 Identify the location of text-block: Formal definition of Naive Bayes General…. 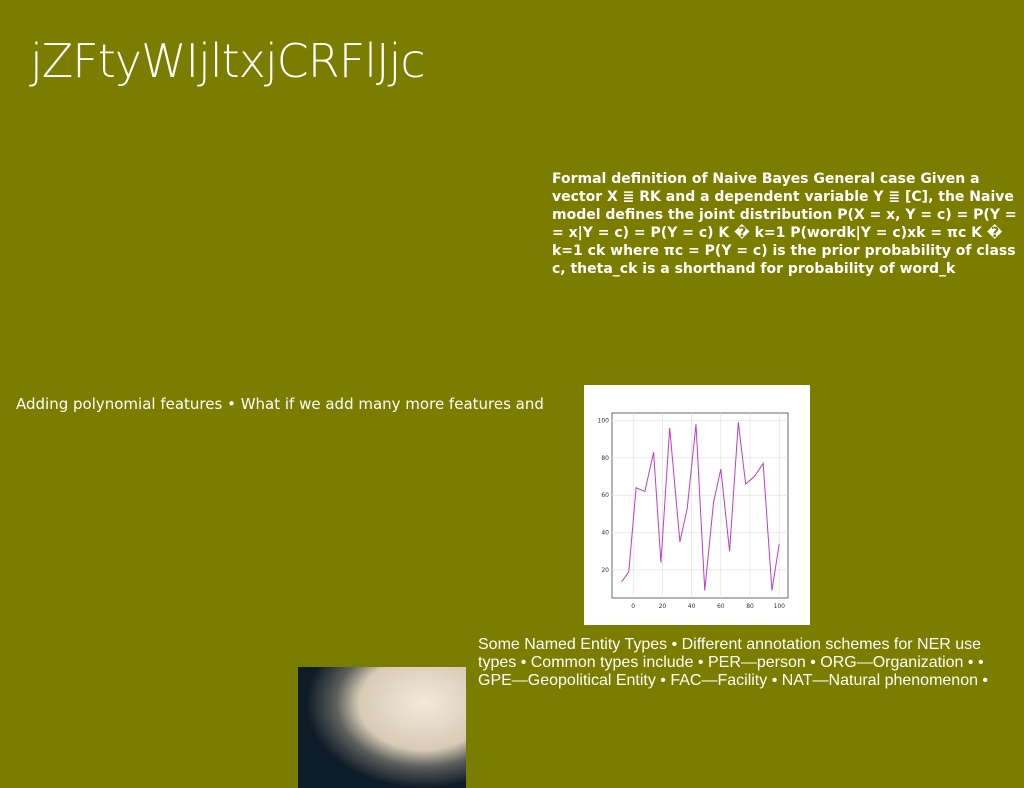
(784, 224).